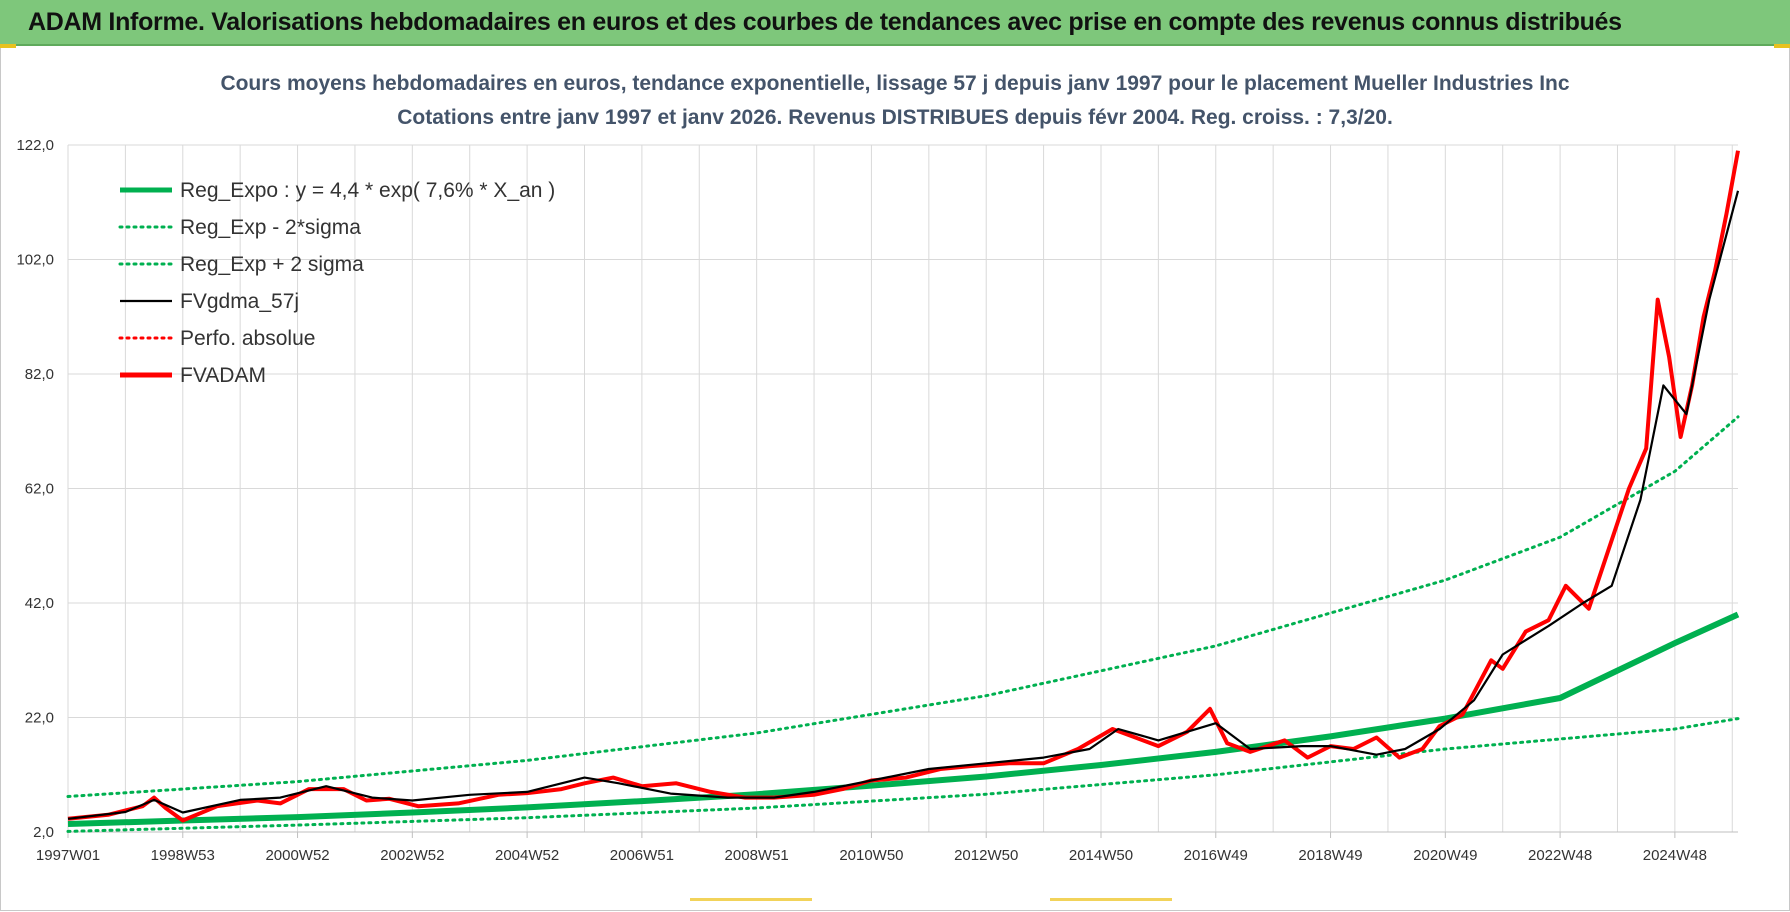  I want to click on y-tick-label: 62,0, so click(39, 489).